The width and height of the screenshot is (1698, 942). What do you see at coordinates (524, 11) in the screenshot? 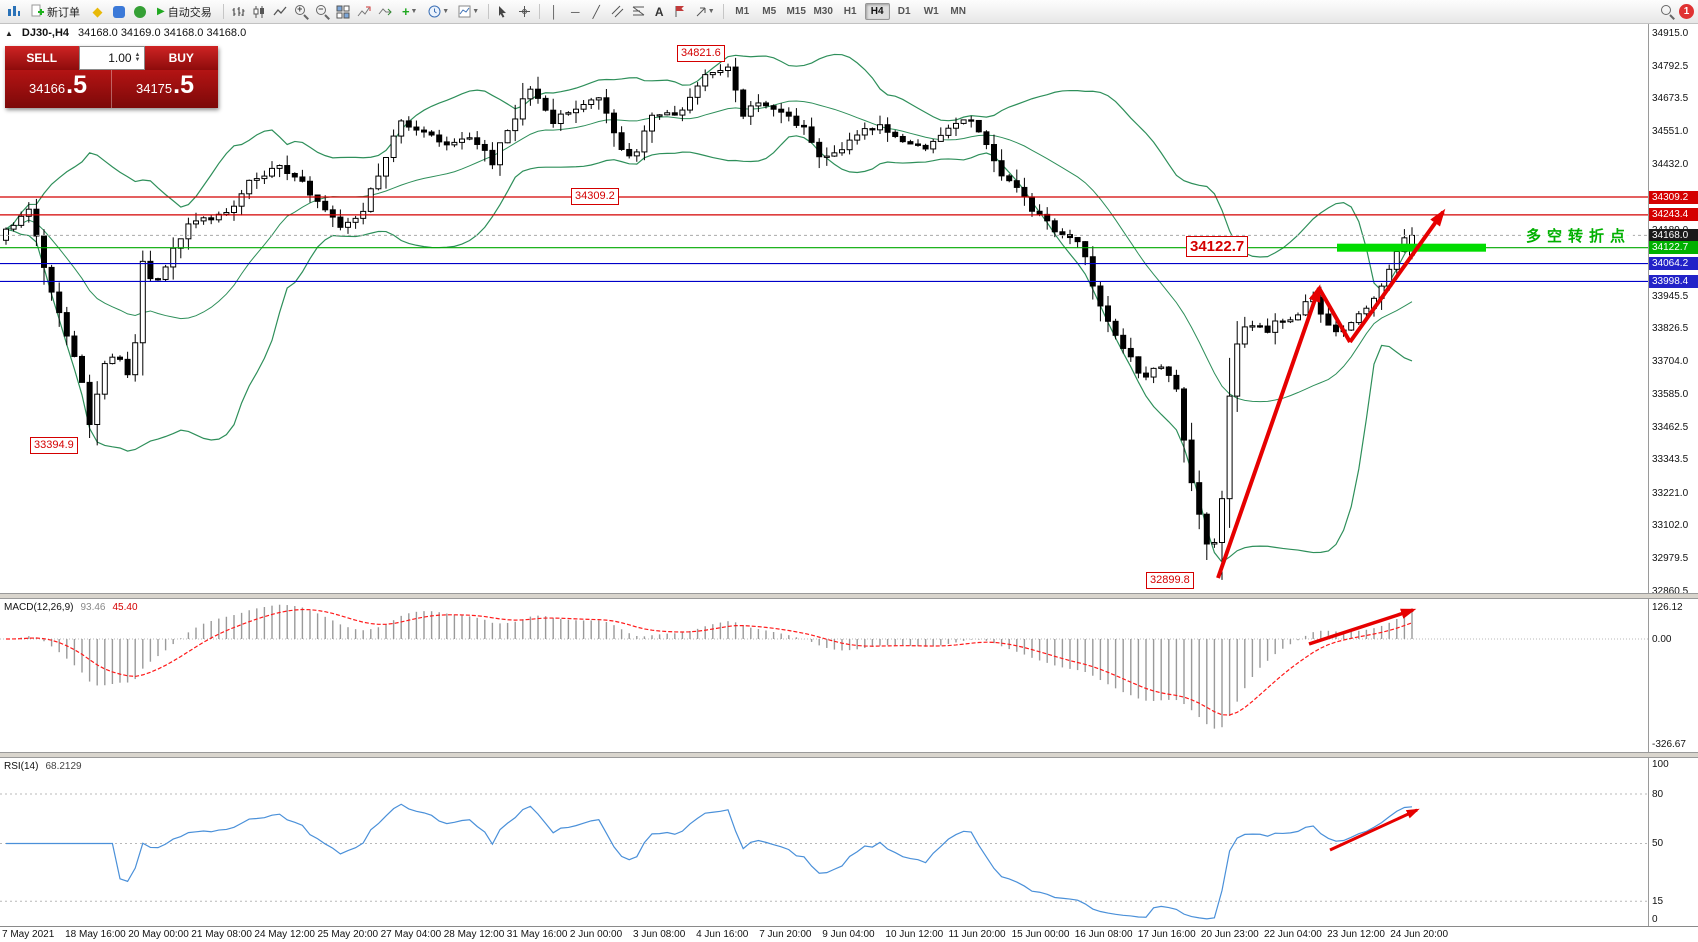
I see `crosshair-icon` at bounding box center [524, 11].